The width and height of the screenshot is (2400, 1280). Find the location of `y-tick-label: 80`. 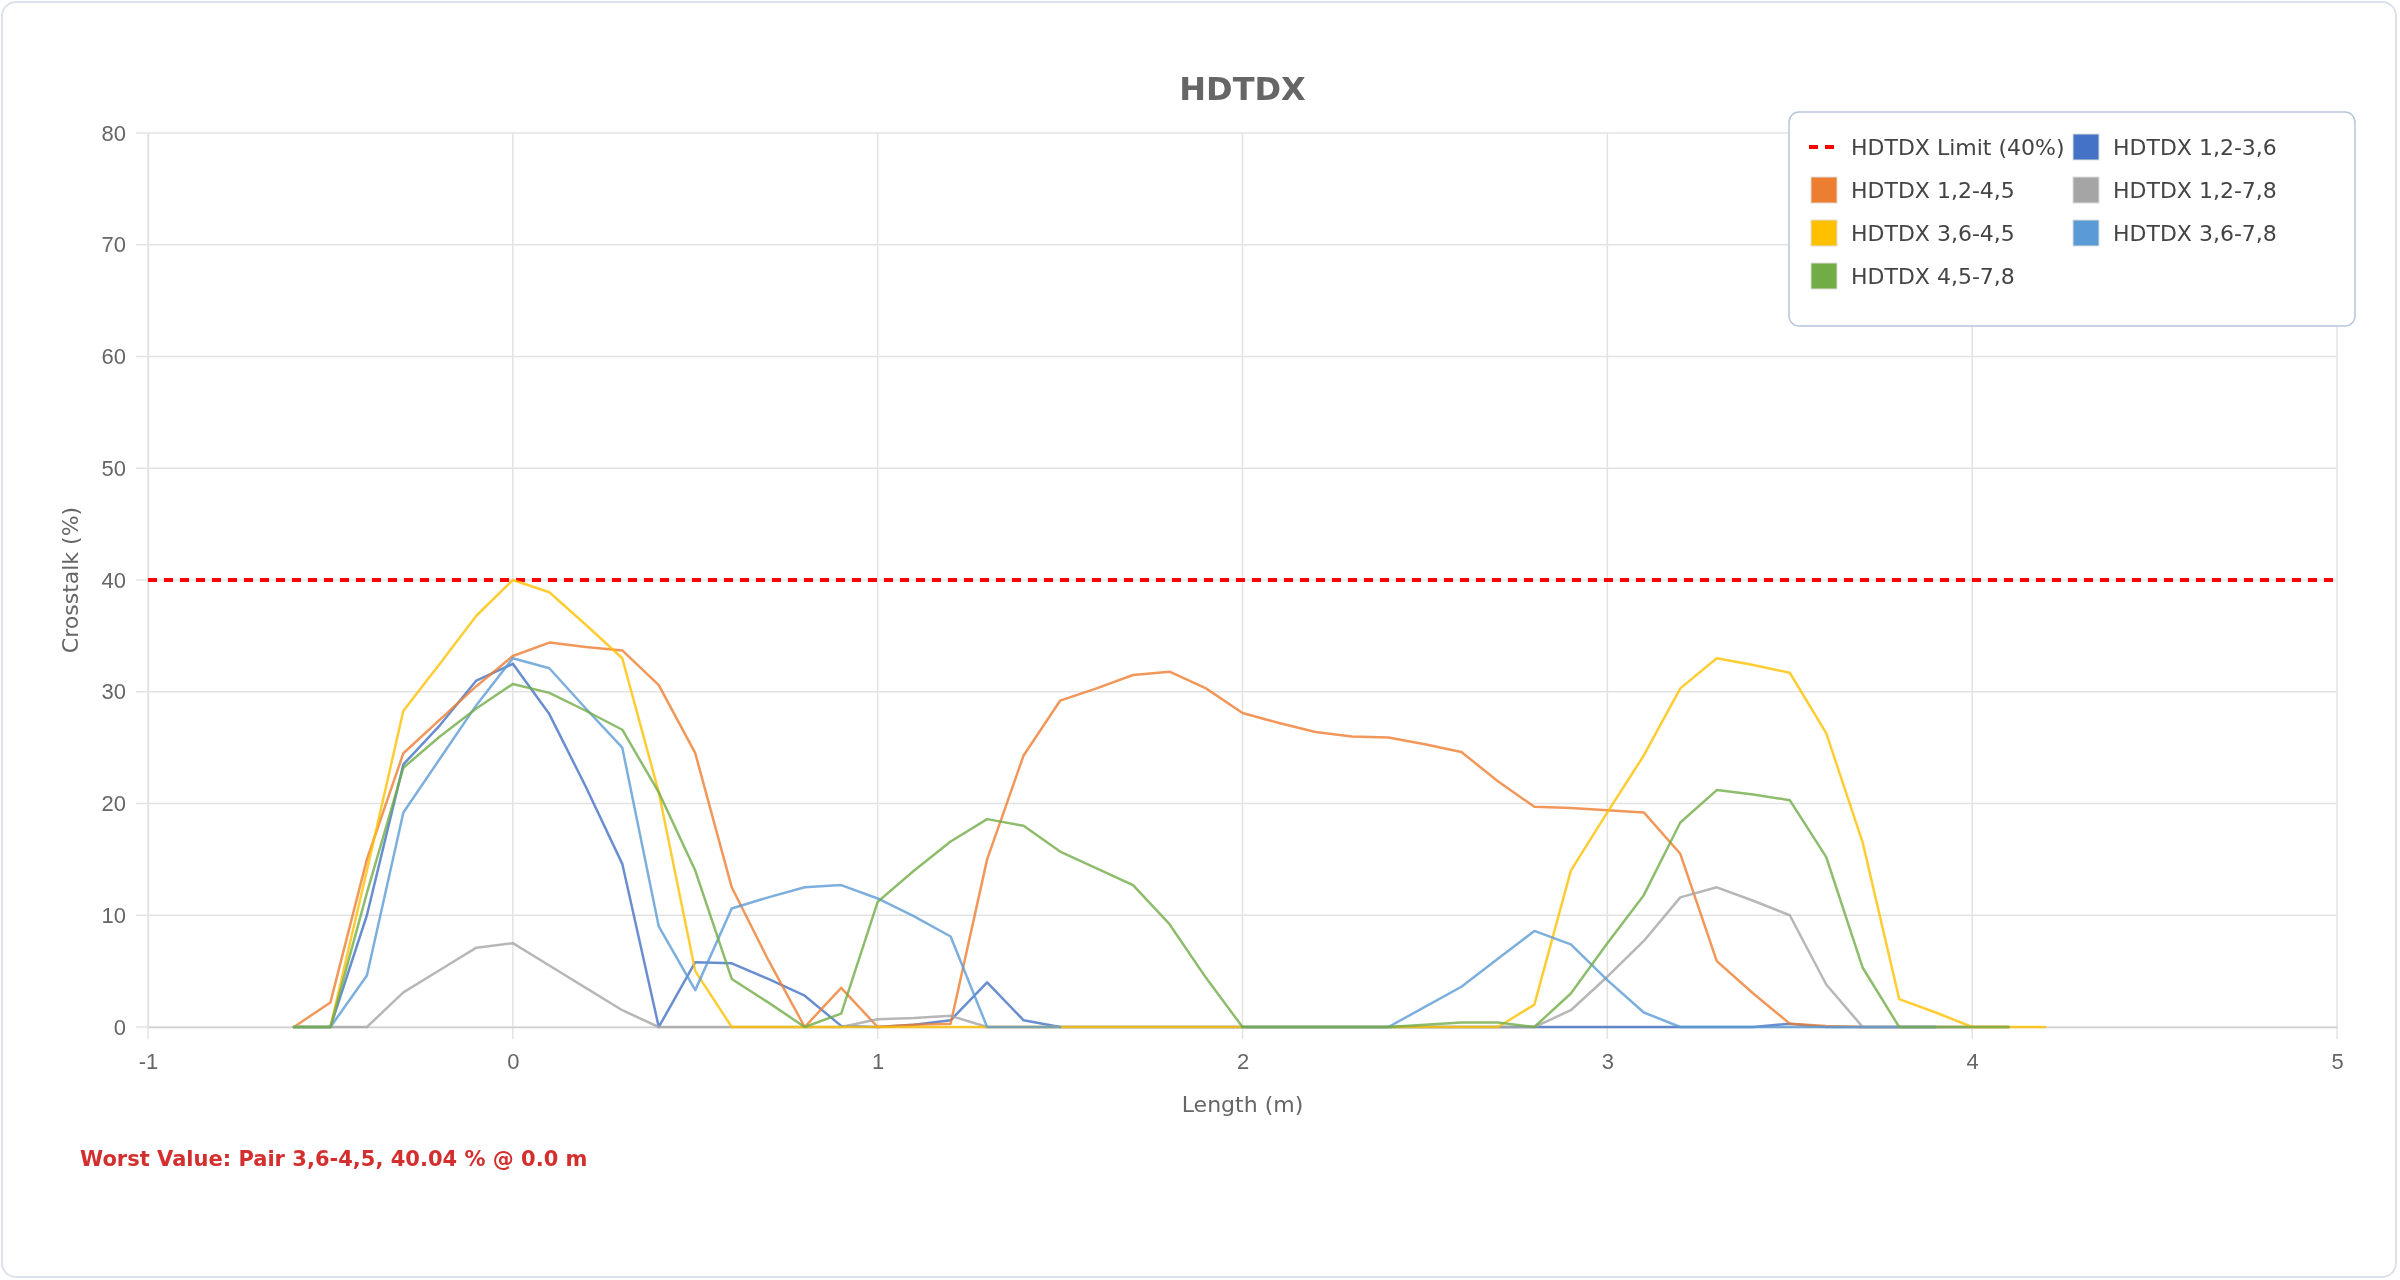

y-tick-label: 80 is located at coordinates (113, 133).